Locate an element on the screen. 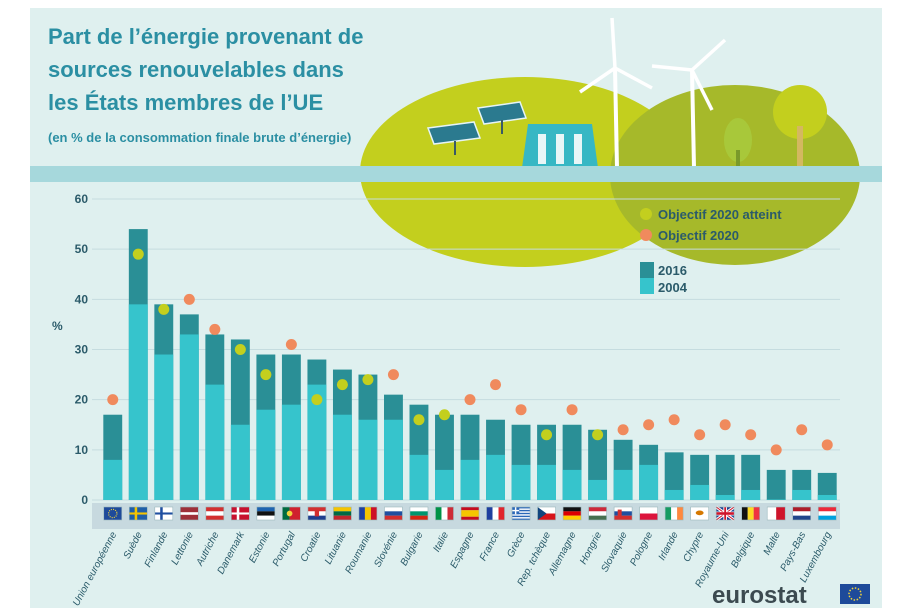 The image size is (902, 616). header-band is located at coordinates (456, 174).